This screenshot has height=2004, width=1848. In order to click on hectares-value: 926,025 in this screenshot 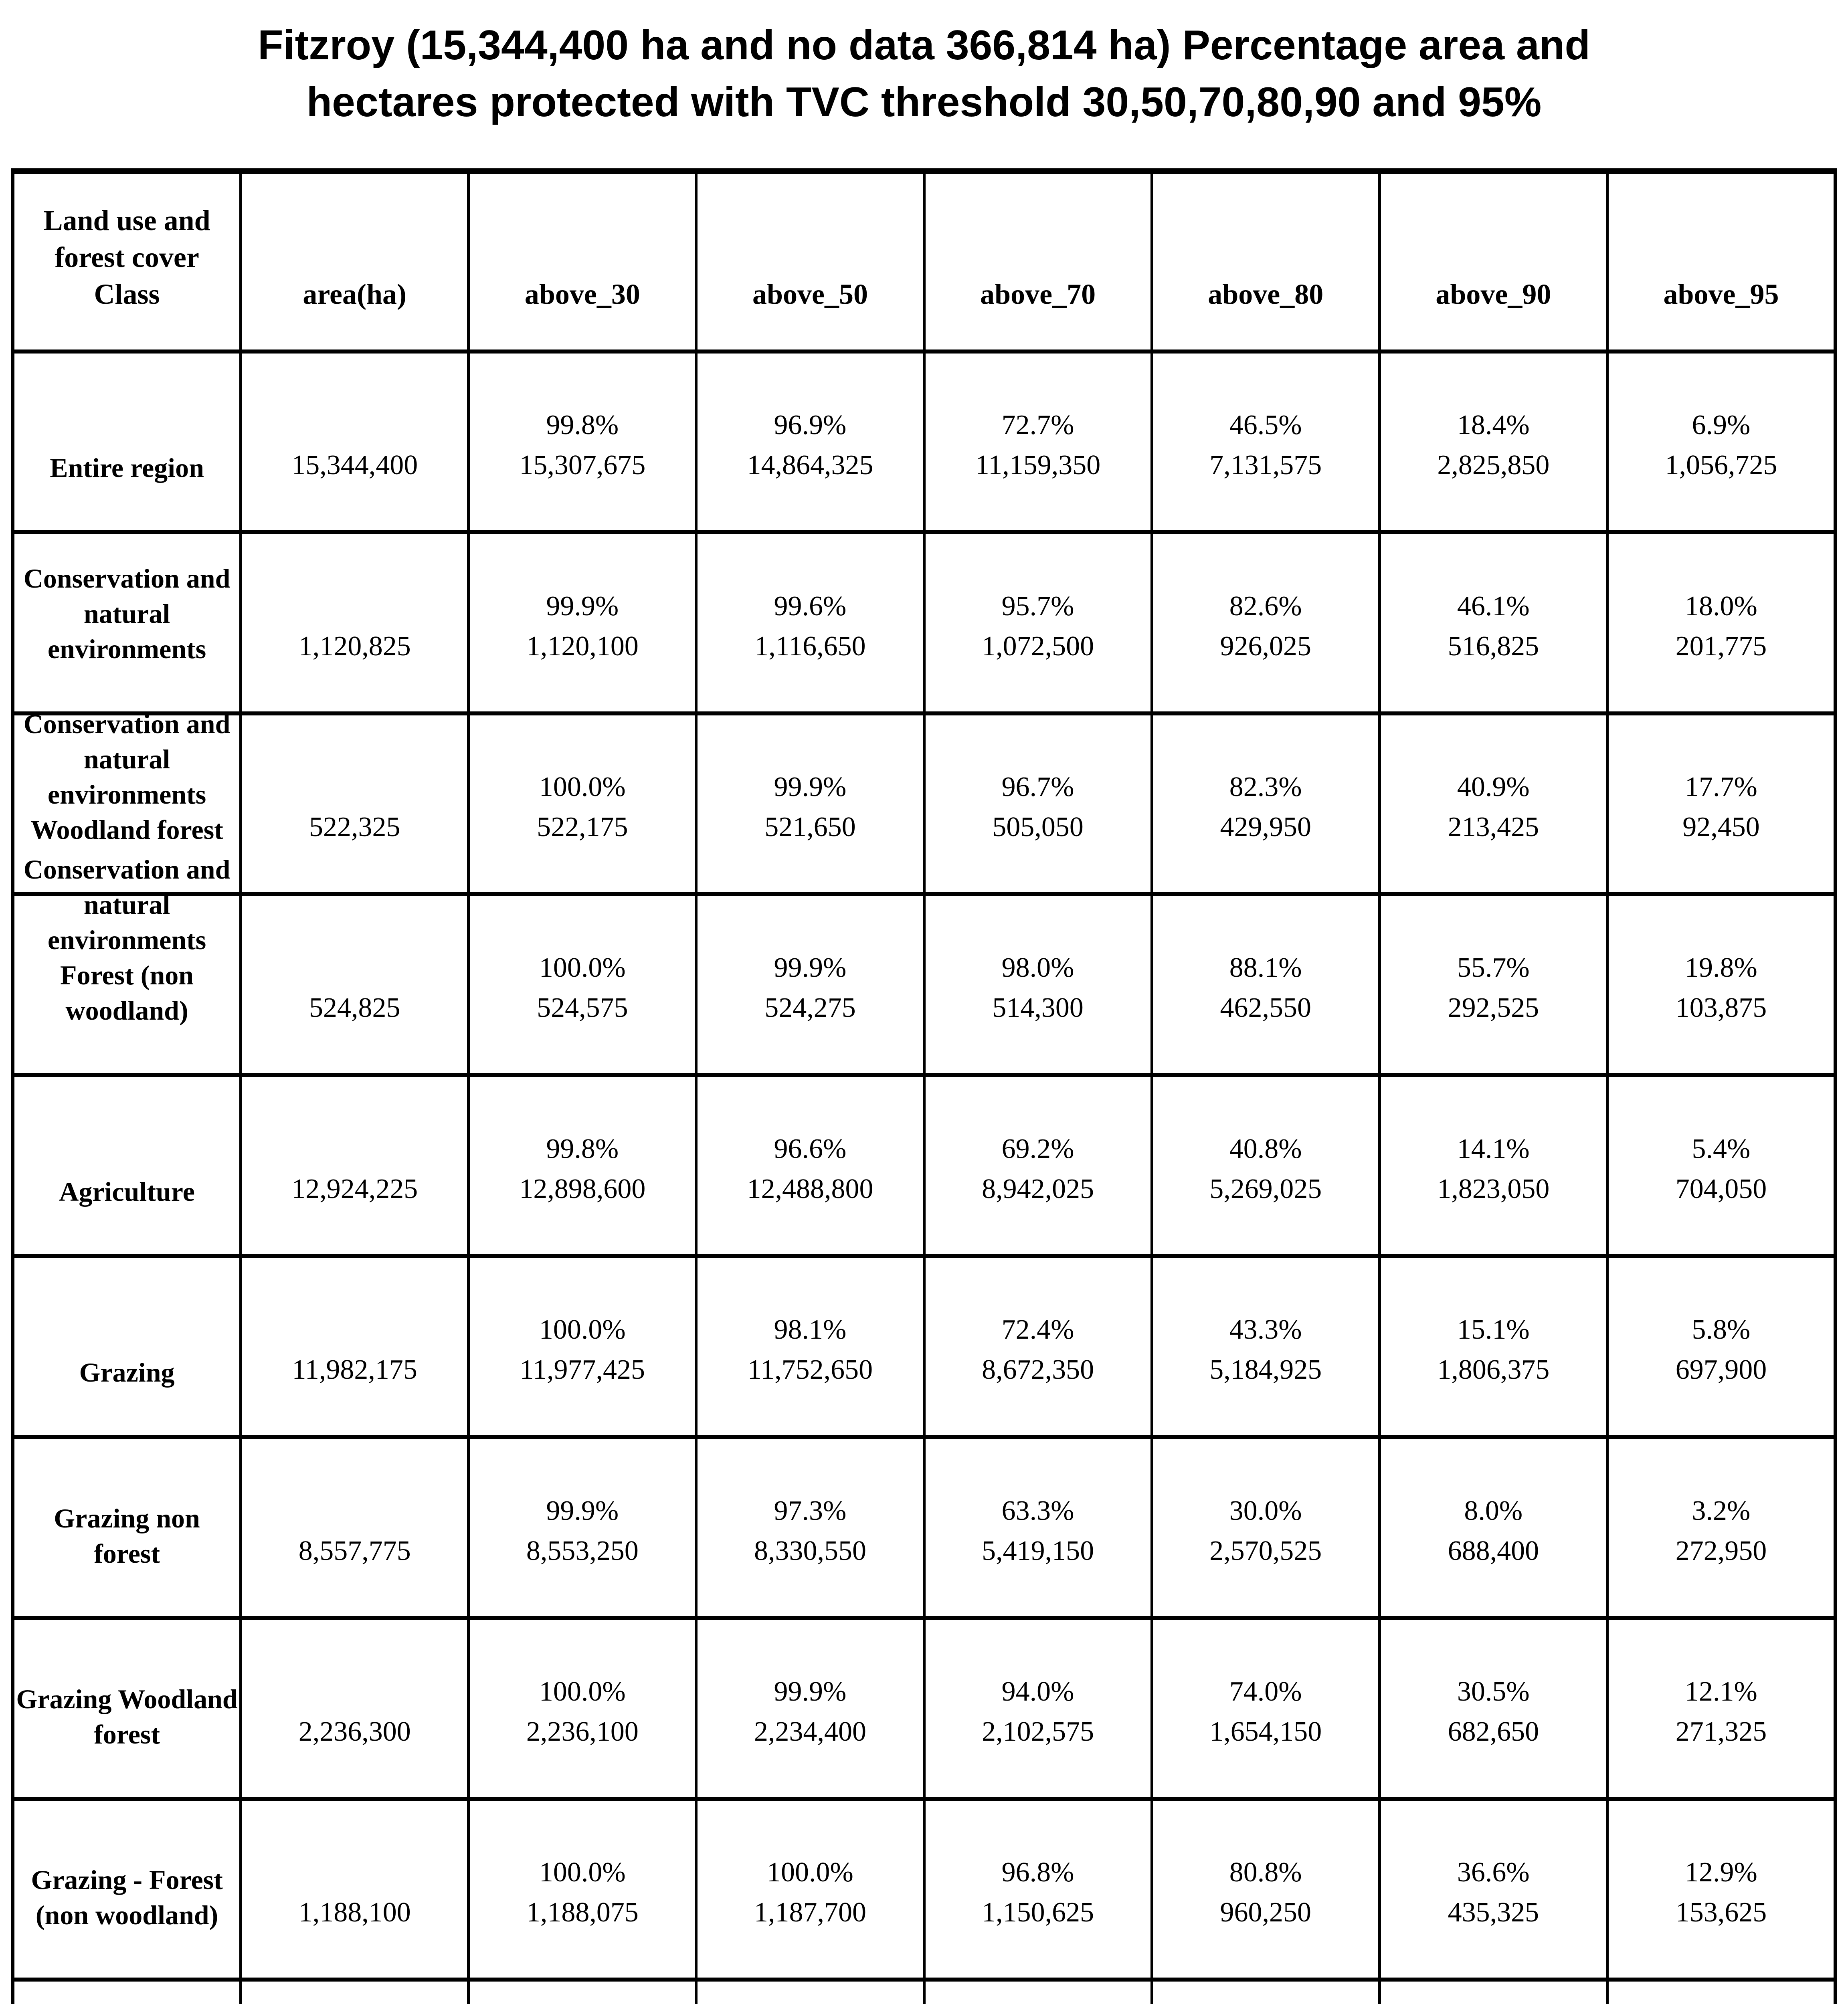, I will do `click(1265, 646)`.